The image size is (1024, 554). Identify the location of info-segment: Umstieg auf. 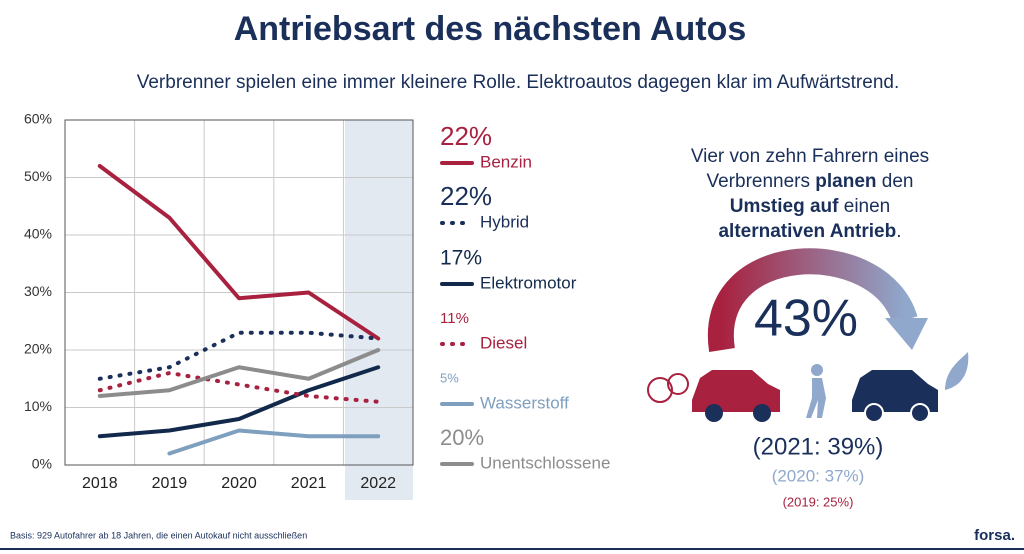
(784, 206).